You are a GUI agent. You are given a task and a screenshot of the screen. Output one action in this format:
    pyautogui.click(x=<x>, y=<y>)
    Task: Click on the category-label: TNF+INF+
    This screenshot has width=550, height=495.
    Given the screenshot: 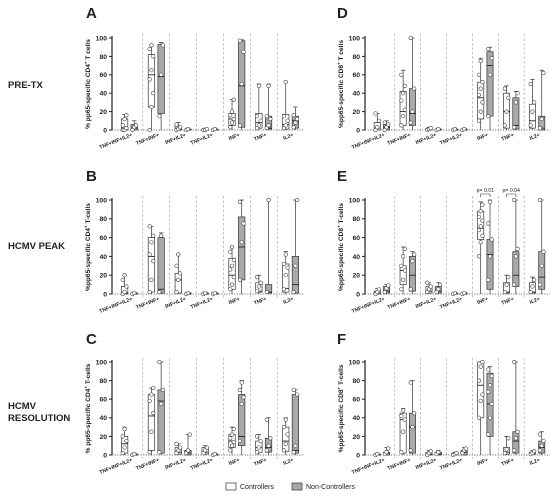 What is the action you would take?
    pyautogui.click(x=399, y=303)
    